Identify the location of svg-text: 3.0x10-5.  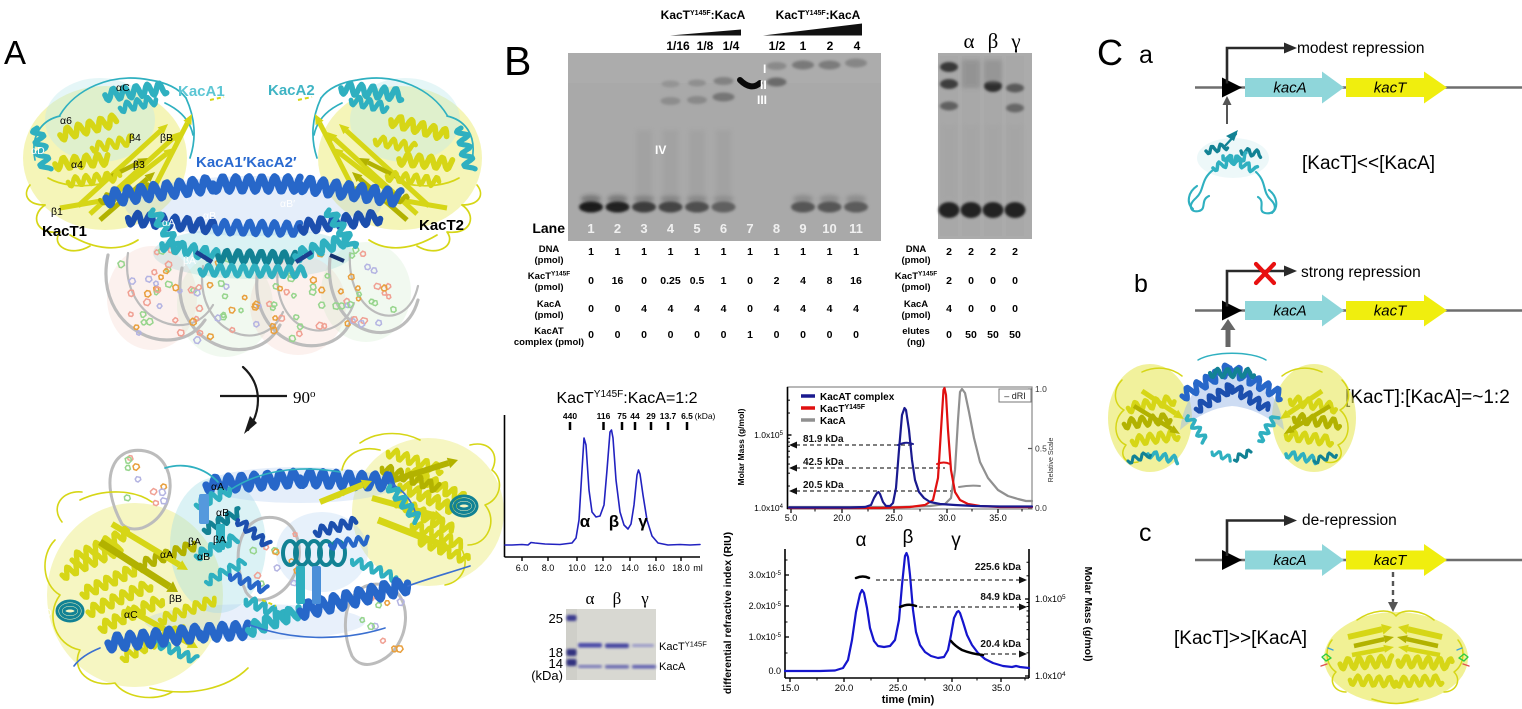
(765, 575).